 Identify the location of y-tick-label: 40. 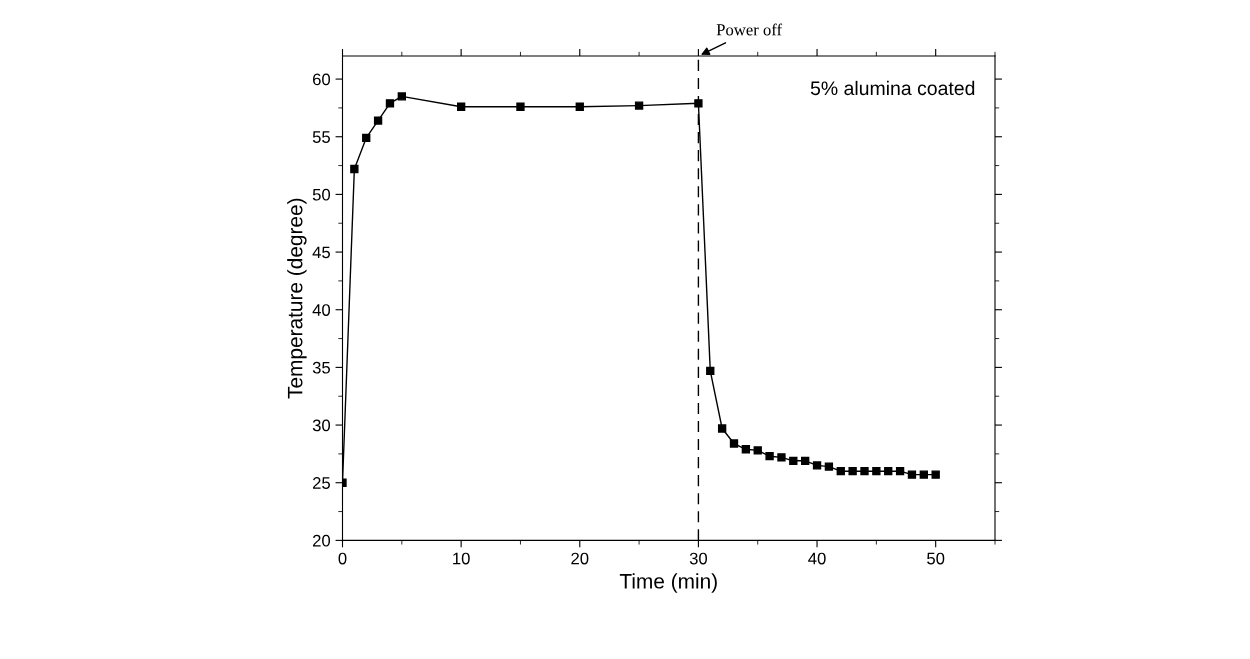
(321, 310).